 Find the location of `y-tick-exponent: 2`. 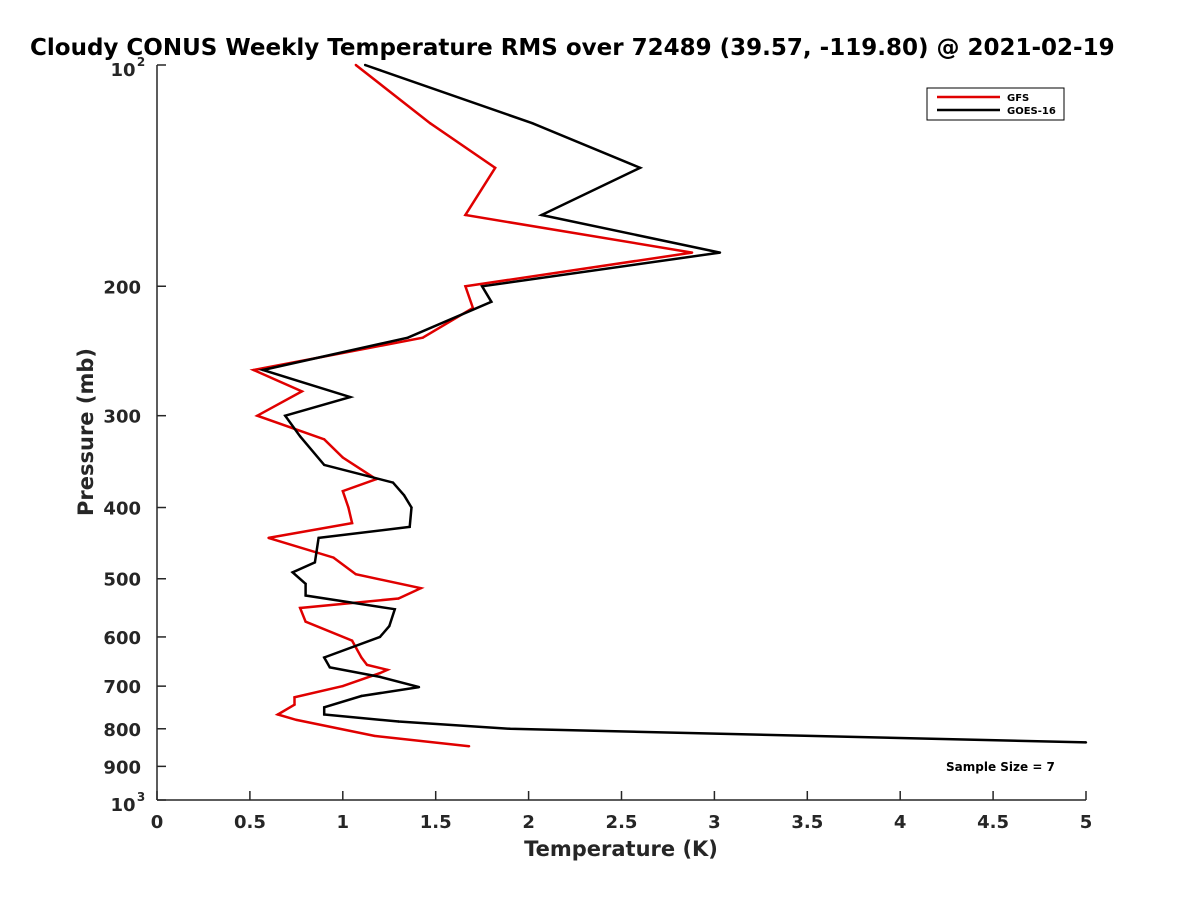

y-tick-exponent: 2 is located at coordinates (141, 62).